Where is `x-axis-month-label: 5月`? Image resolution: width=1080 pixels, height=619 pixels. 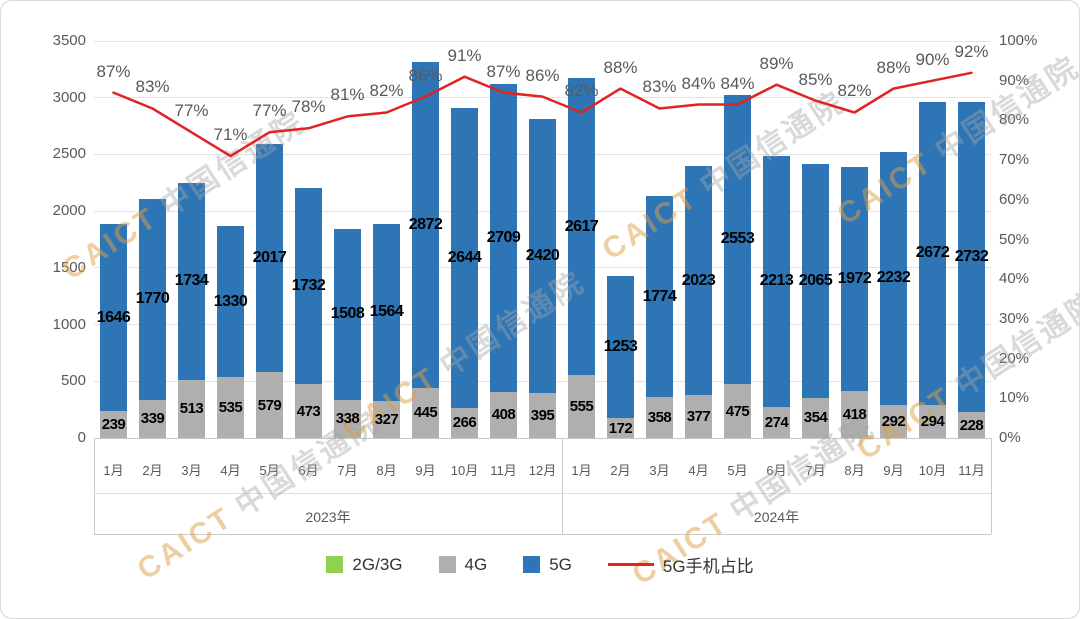
x-axis-month-label: 5月 is located at coordinates (269, 470).